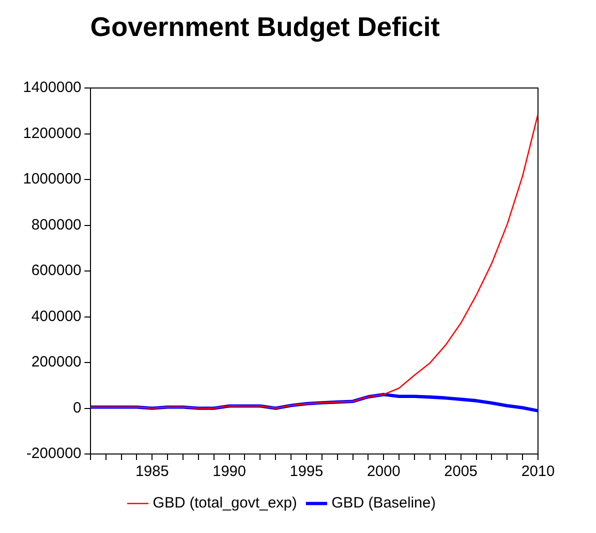  What do you see at coordinates (152, 471) in the screenshot?
I see `x-tick-label: 1985` at bounding box center [152, 471].